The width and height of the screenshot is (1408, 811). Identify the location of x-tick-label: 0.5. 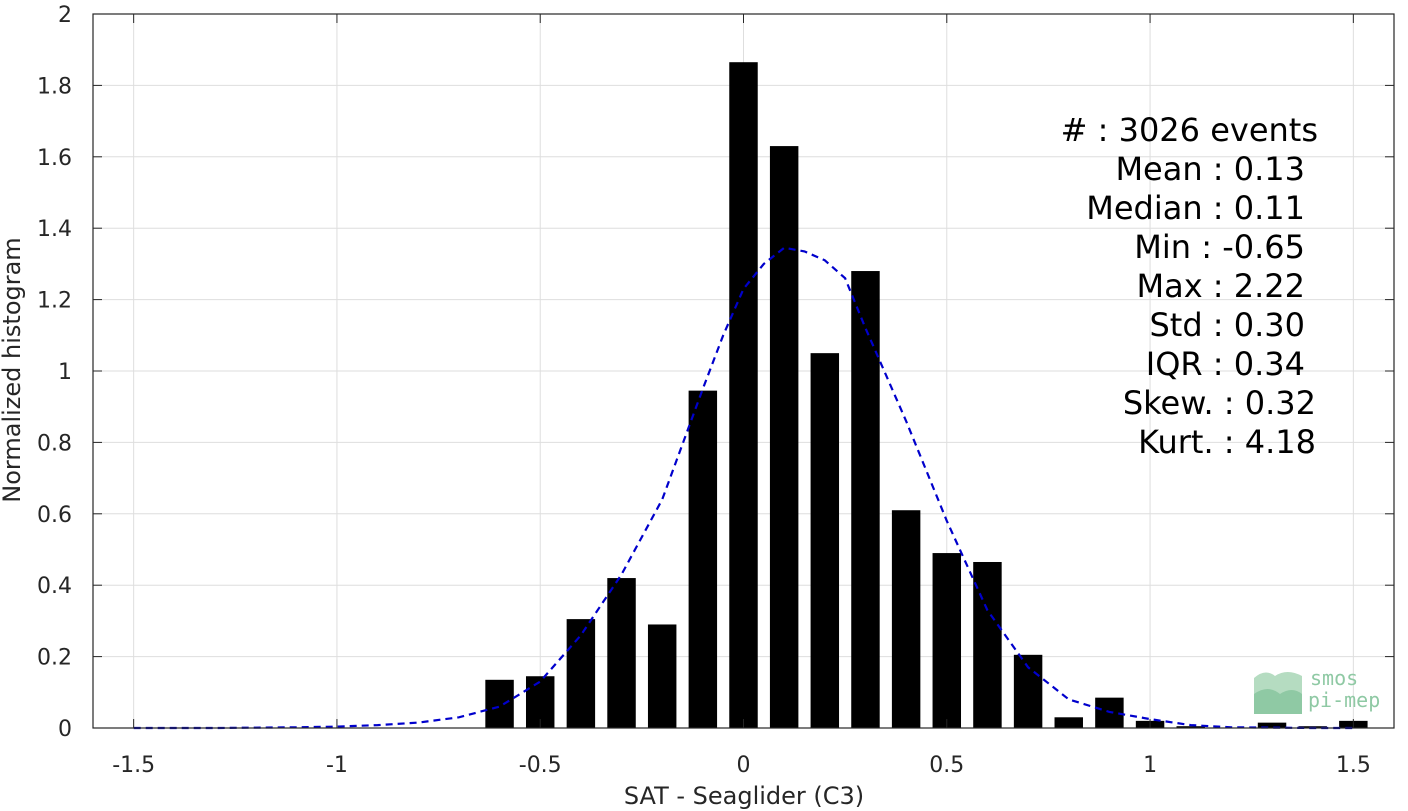
(946, 765).